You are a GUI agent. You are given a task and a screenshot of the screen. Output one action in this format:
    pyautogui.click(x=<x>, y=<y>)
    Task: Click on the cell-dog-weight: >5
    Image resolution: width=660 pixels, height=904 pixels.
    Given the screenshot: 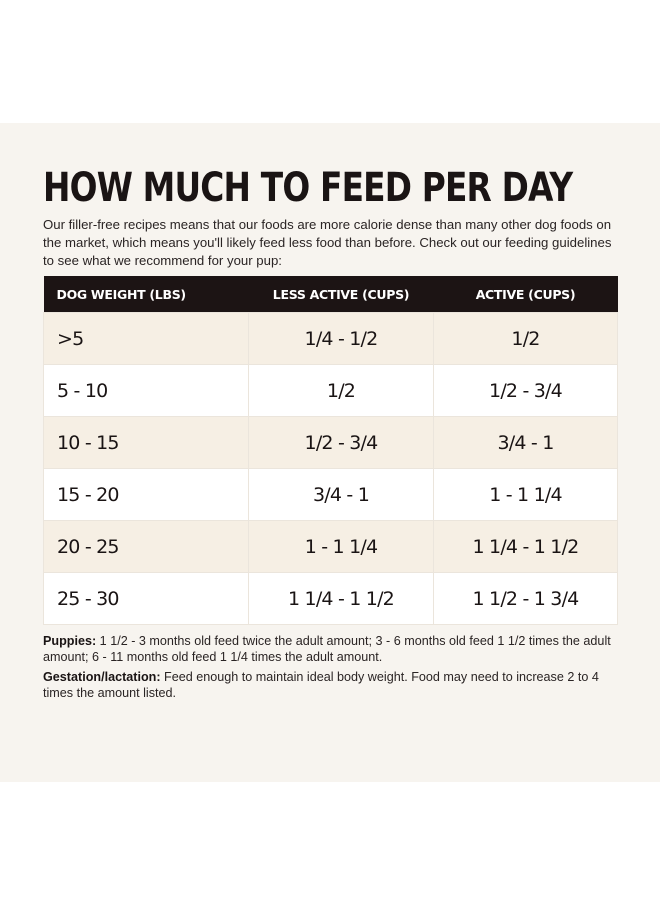 What is the action you would take?
    pyautogui.click(x=146, y=338)
    